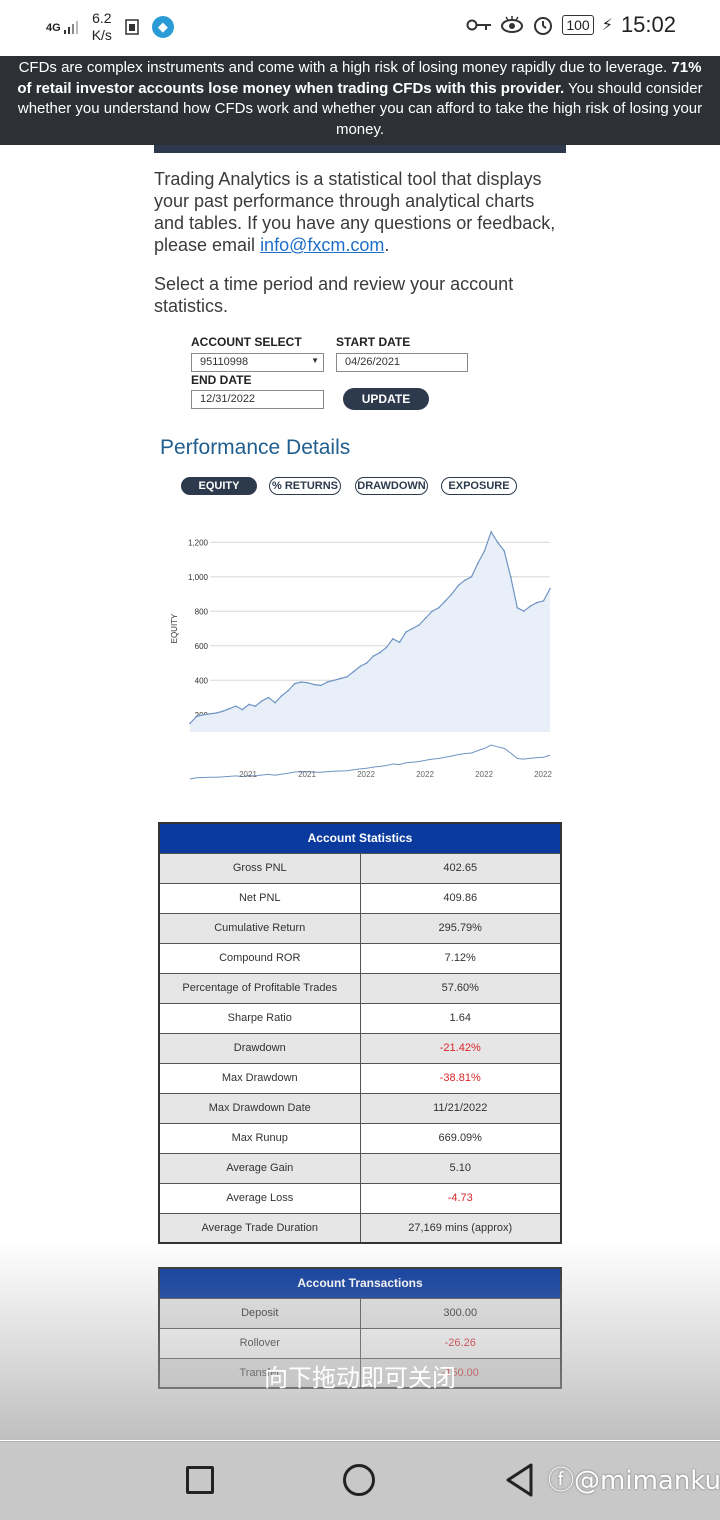  Describe the element at coordinates (259, 1107) in the screenshot. I see `statistic-label: Max Drawdown Date` at that location.